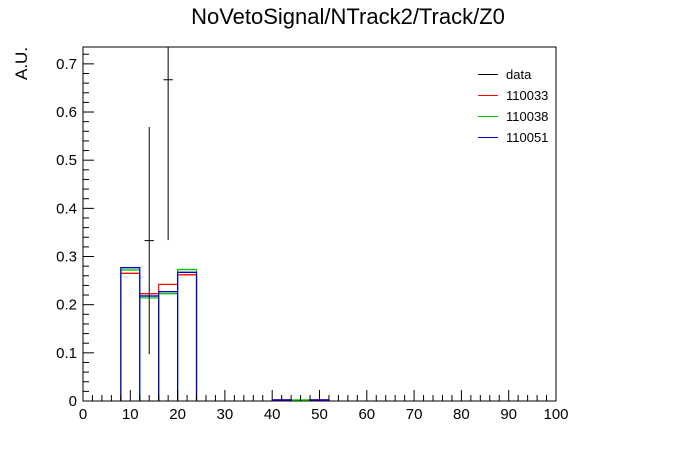  Describe the element at coordinates (319, 414) in the screenshot. I see `x-tick-label: 50` at that location.